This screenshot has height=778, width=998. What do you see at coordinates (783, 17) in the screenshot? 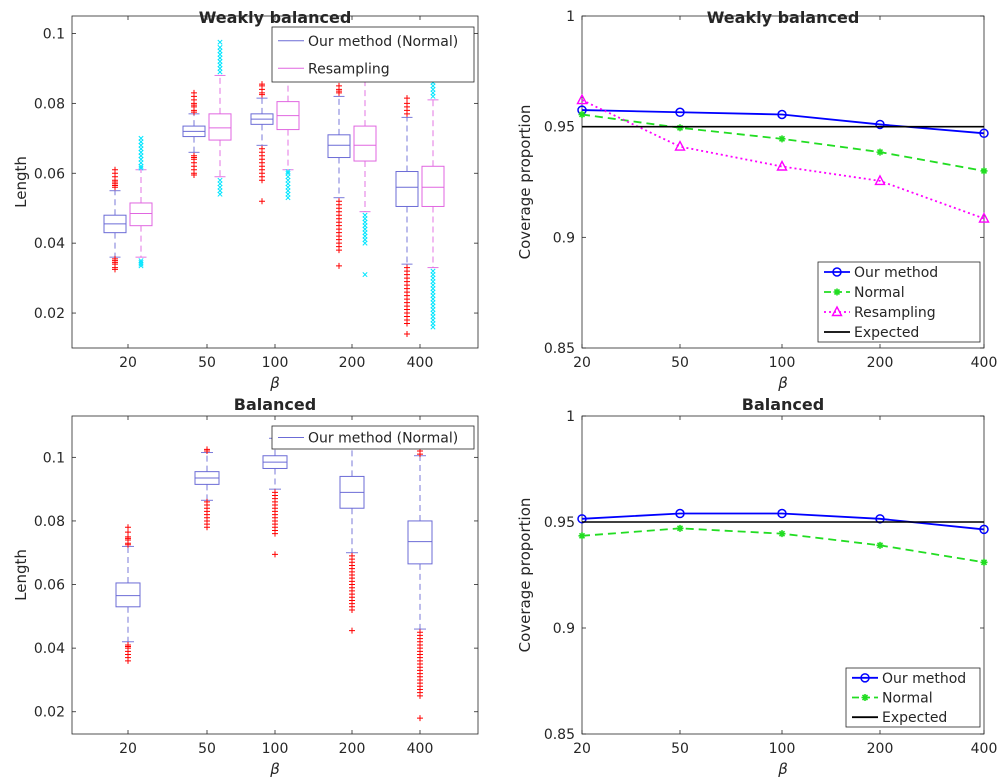
I see `chart-title: Weakly balanced` at bounding box center [783, 17].